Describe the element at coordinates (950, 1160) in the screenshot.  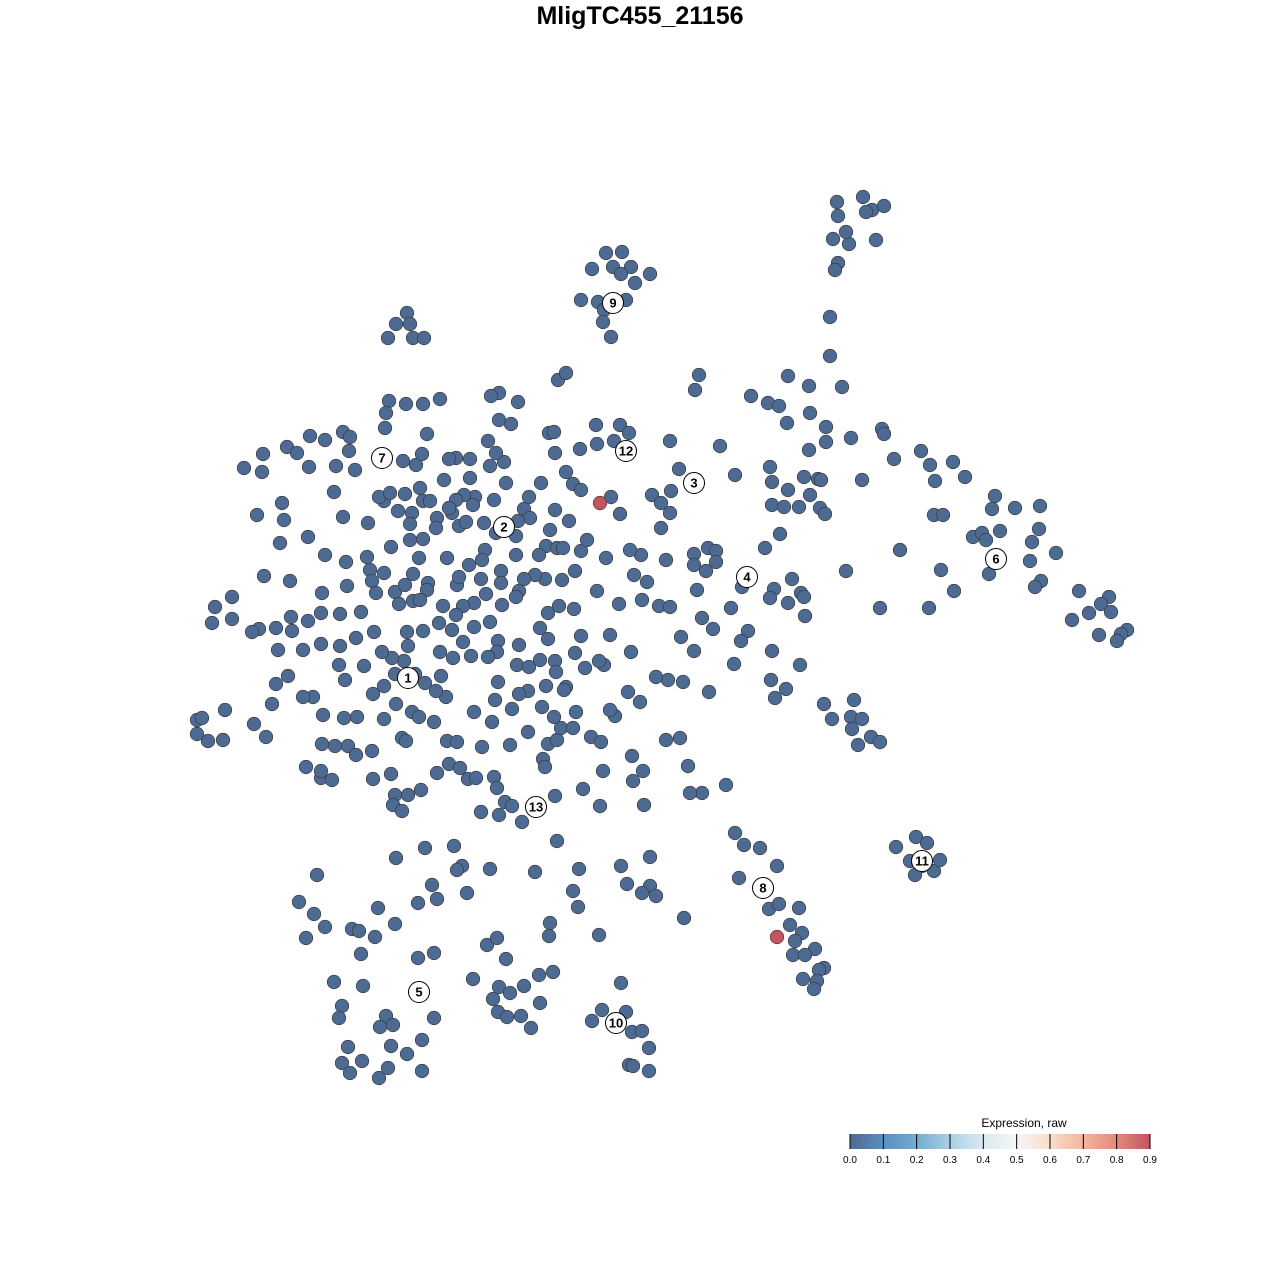
I see `colorbar-tick-label: 0.3` at that location.